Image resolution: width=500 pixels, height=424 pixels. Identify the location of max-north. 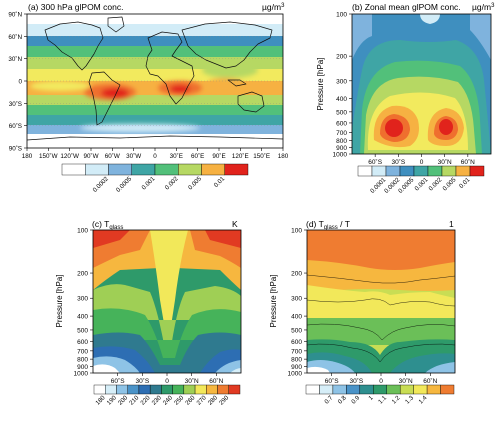
(446, 127).